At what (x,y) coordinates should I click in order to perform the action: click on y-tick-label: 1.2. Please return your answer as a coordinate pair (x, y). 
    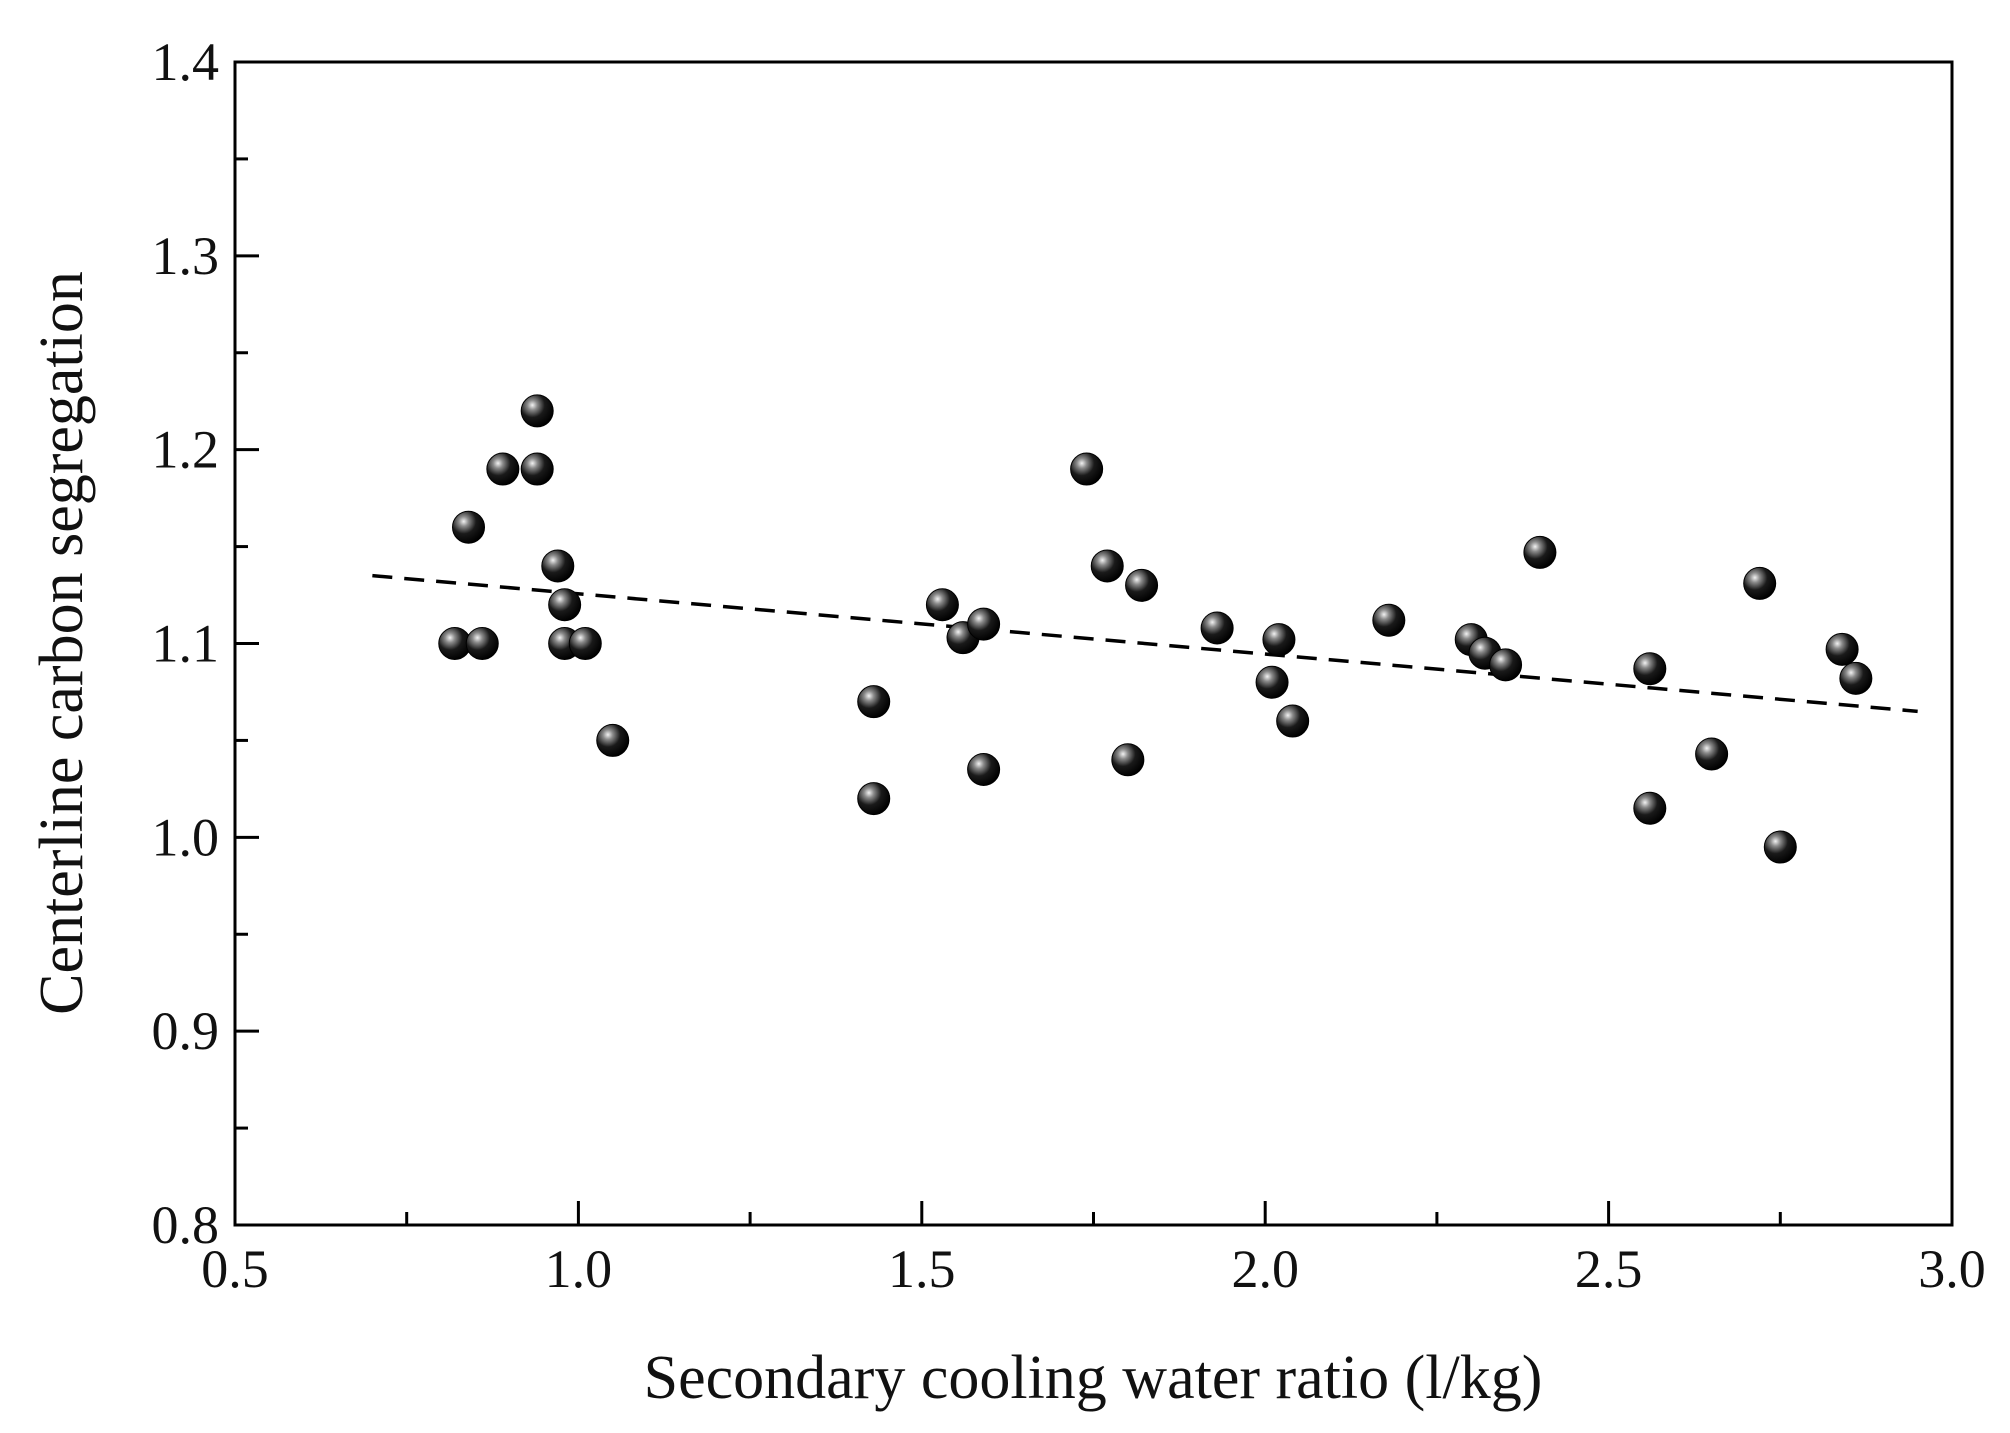
    Looking at the image, I should click on (186, 450).